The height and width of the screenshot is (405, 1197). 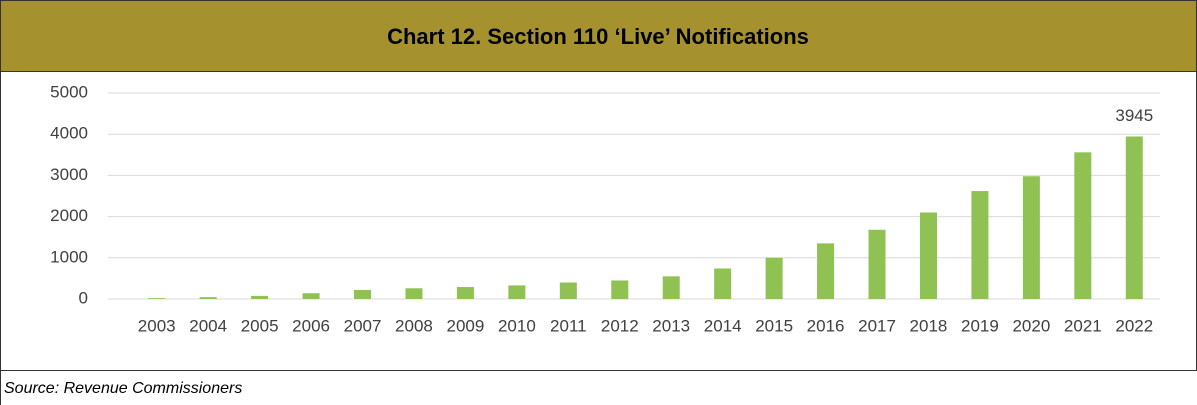 What do you see at coordinates (517, 325) in the screenshot?
I see `x-tick-label: 2010` at bounding box center [517, 325].